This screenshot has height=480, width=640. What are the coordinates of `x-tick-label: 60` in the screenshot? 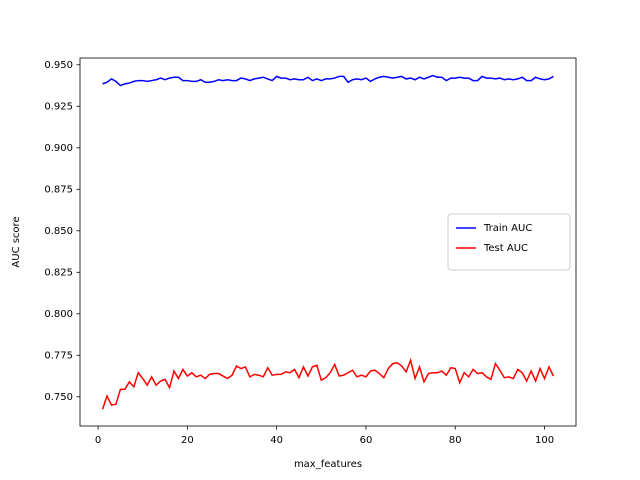 It's located at (366, 440).